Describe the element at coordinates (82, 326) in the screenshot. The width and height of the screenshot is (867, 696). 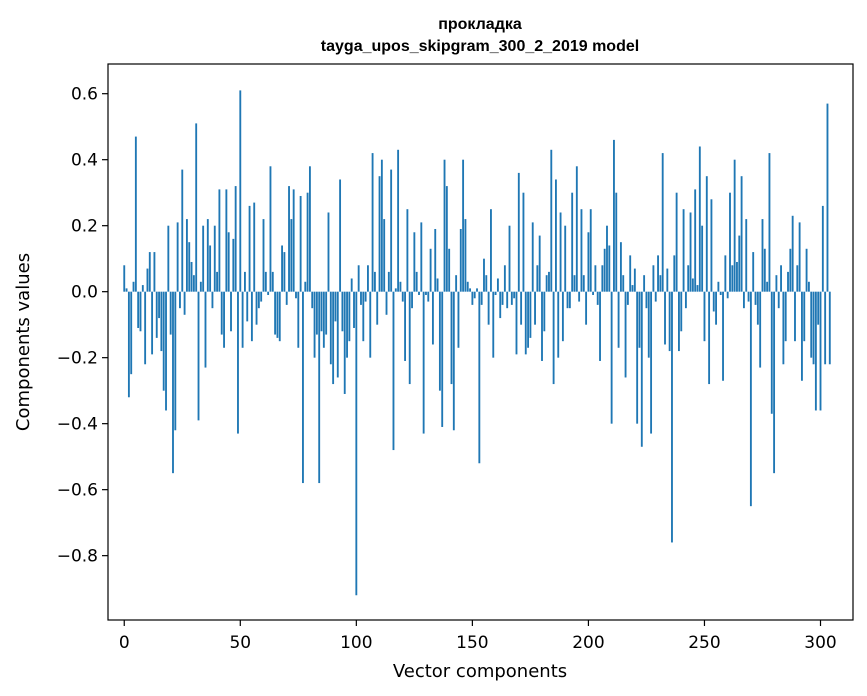
I see `y-axis-ticks: −0.8 −0.6 −0.4 −0.2 0.0 0.2 0.4 0.6` at that location.